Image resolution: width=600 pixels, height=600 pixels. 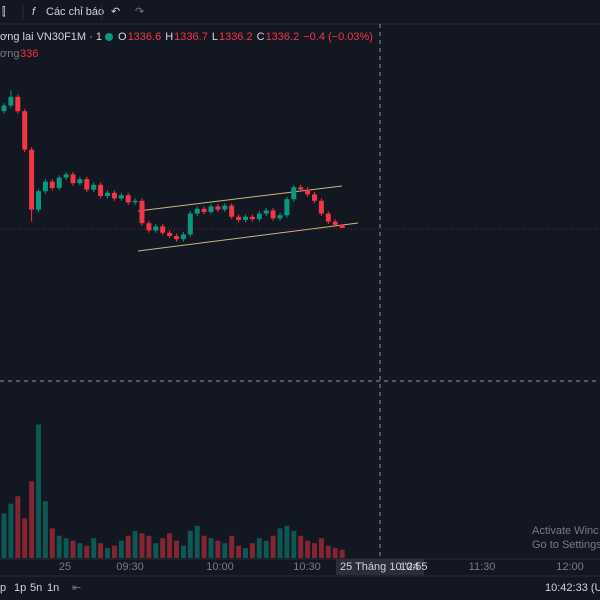 What do you see at coordinates (3, 588) in the screenshot?
I see `range-button: p` at bounding box center [3, 588].